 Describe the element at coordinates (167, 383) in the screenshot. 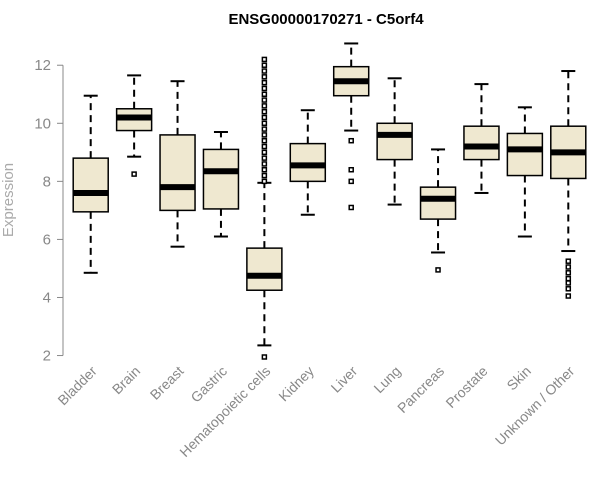

I see `category-label: Breast` at that location.